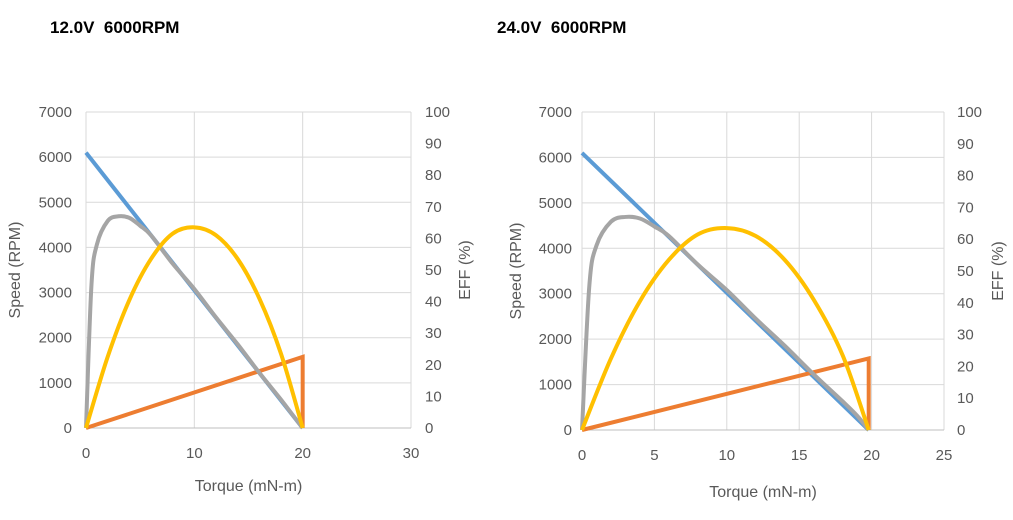 Image resolution: width=1013 pixels, height=520 pixels. I want to click on x-tick-label: 15, so click(799, 455).